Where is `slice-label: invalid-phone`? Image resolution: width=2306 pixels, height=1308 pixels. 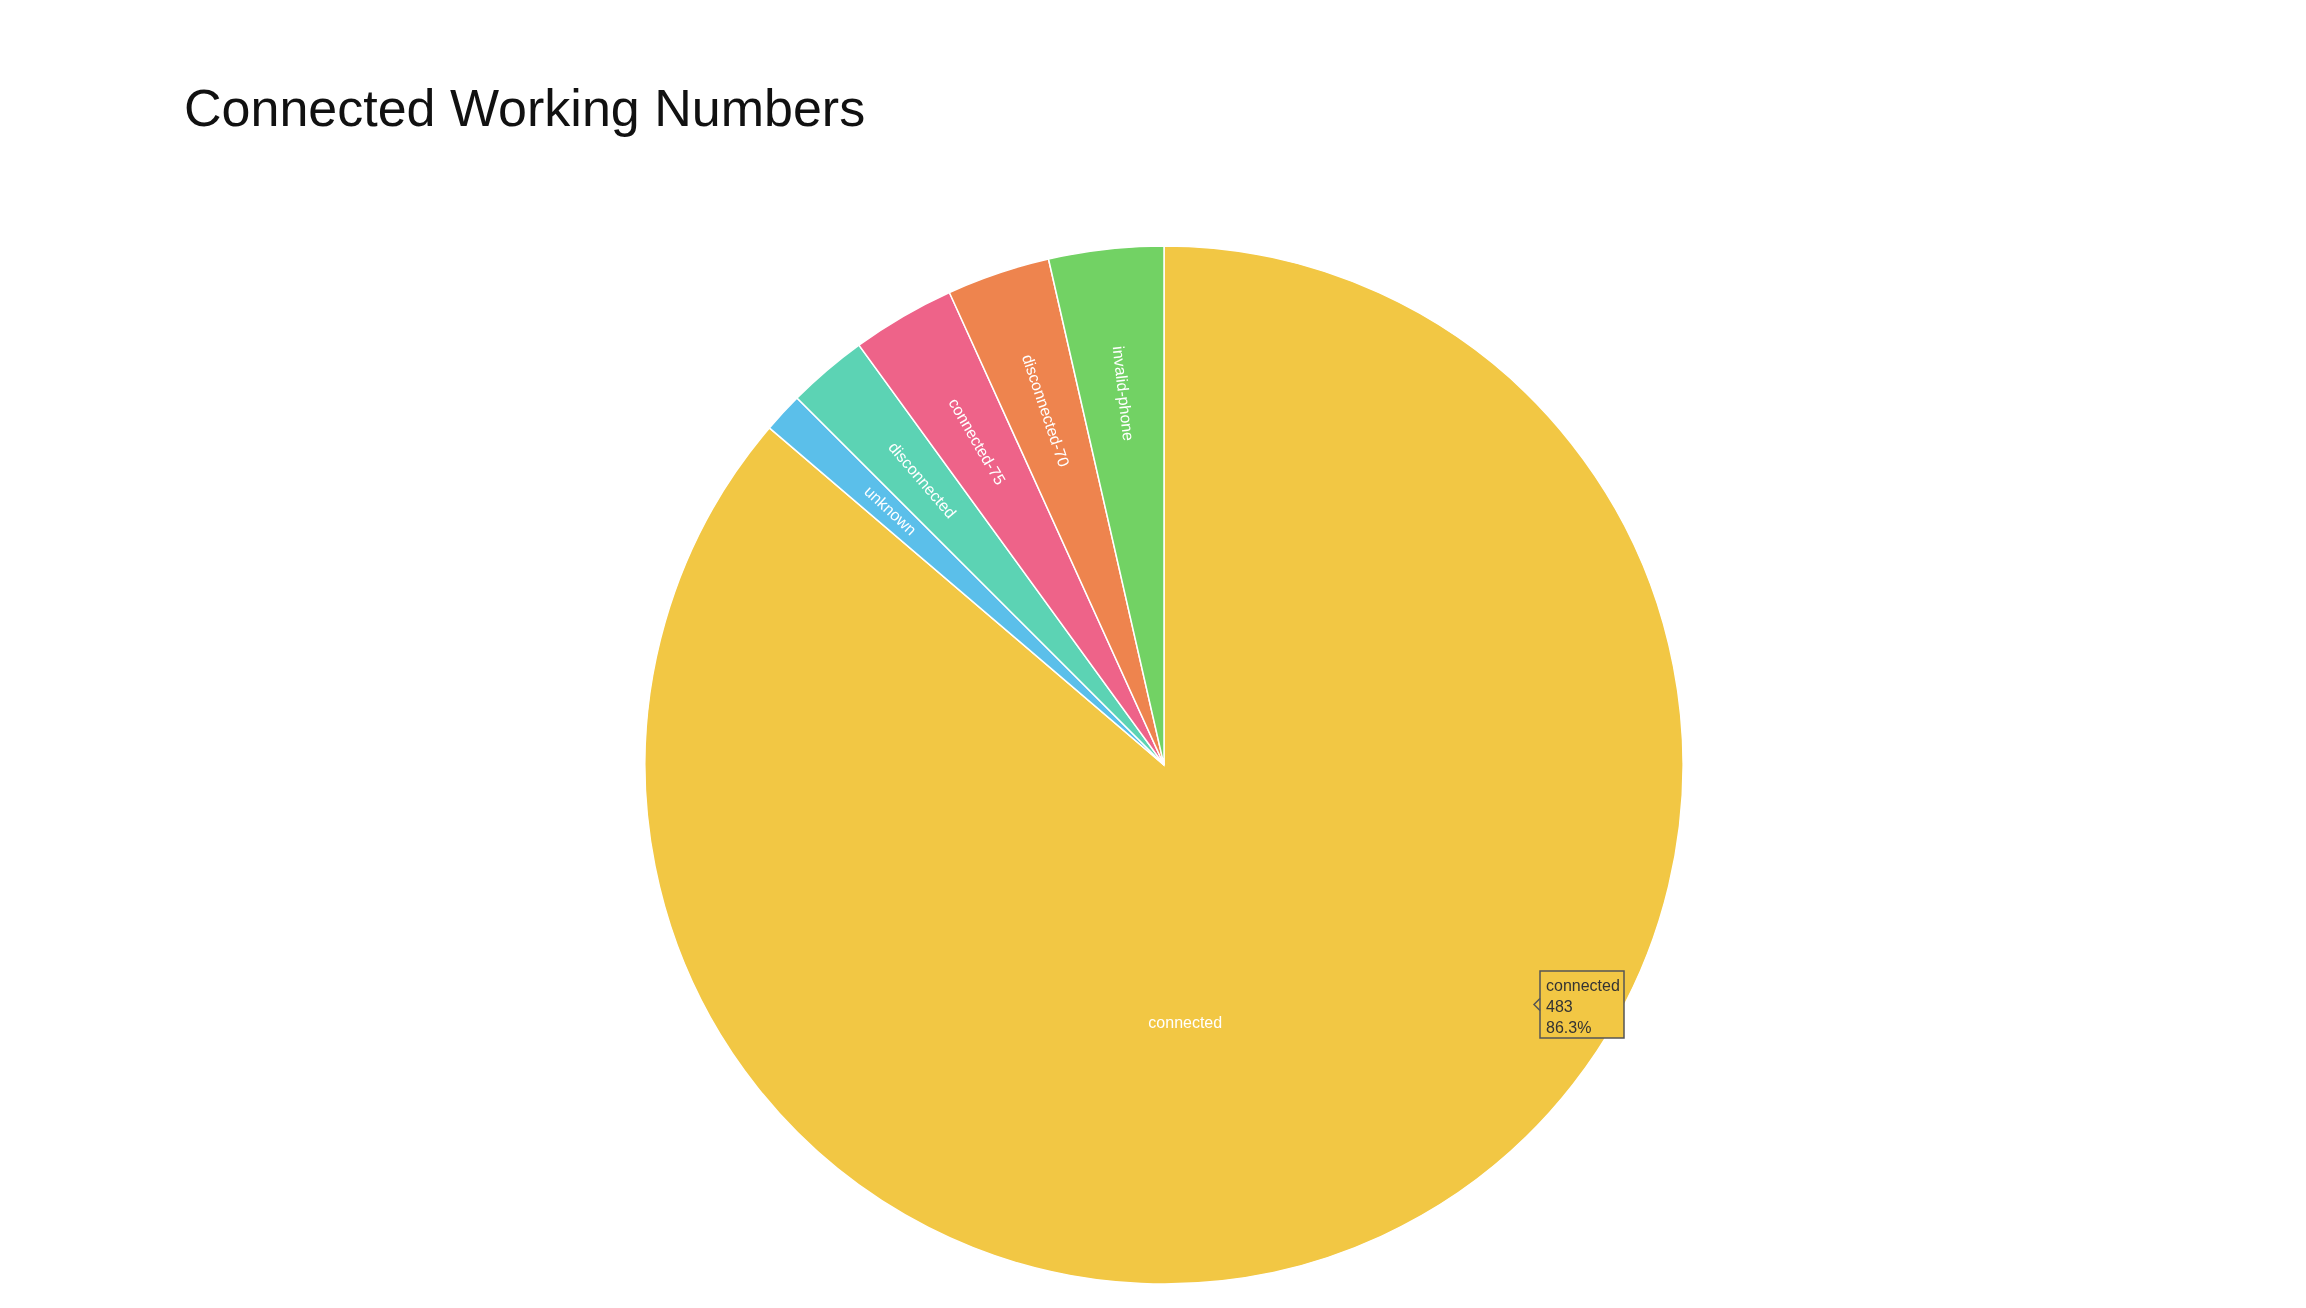
slice-label: invalid-phone is located at coordinates (1123, 393).